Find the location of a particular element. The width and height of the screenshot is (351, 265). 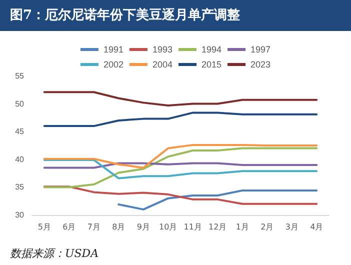

x-tick-label: 7月 is located at coordinates (93, 227).